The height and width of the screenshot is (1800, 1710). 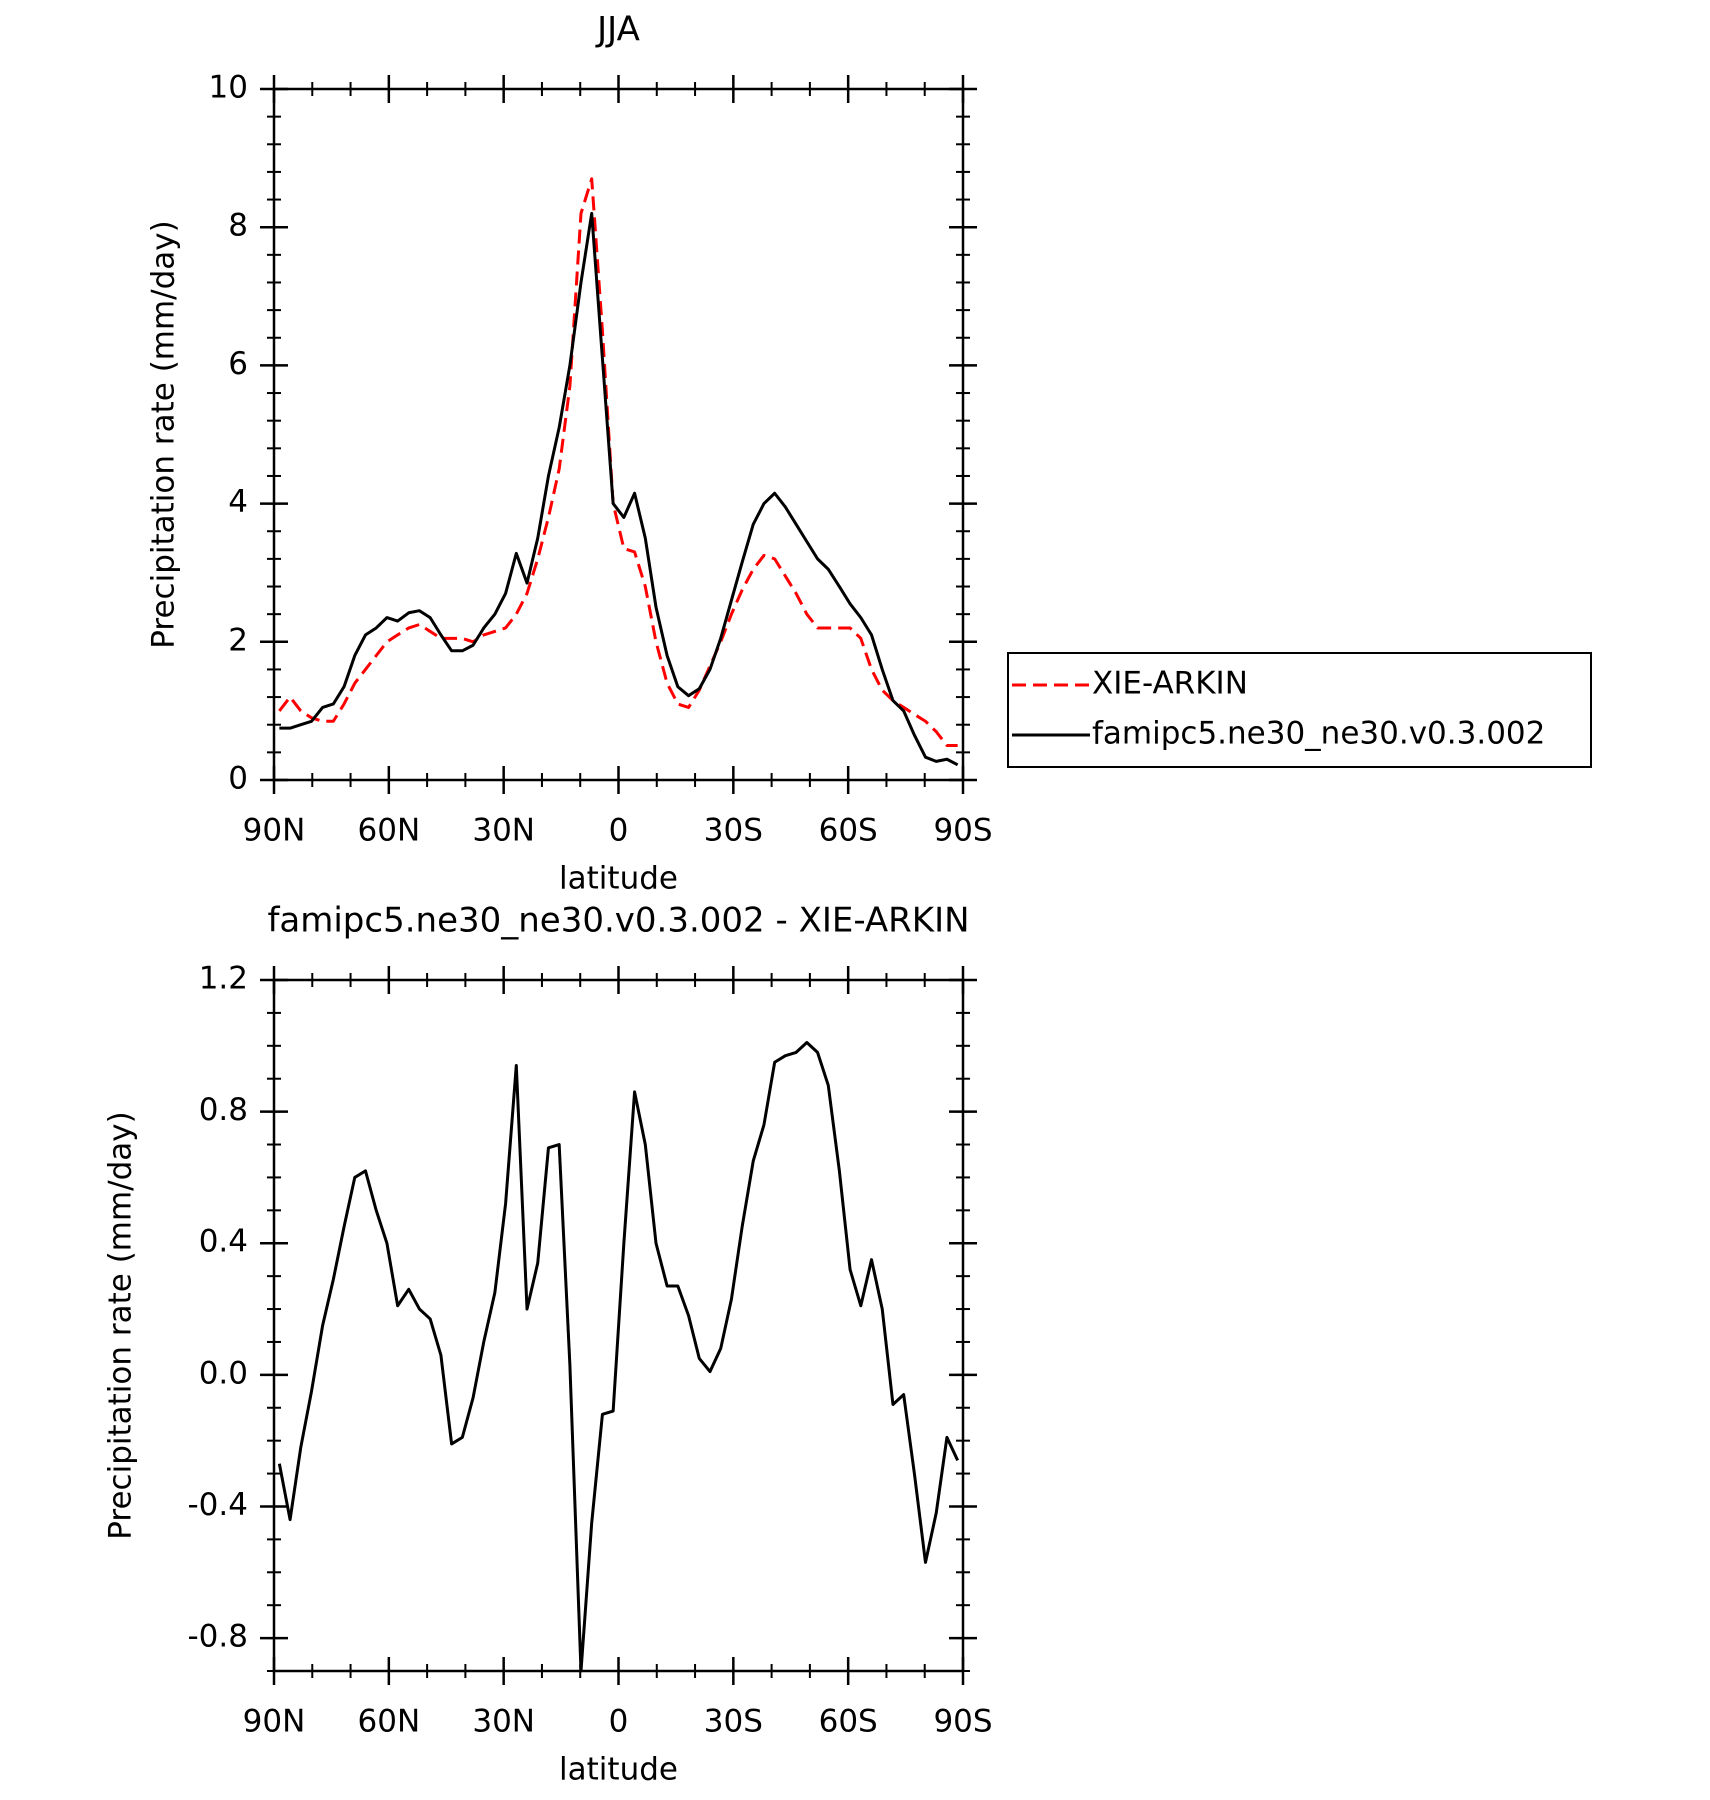 What do you see at coordinates (1299, 710) in the screenshot?
I see `legend-box` at bounding box center [1299, 710].